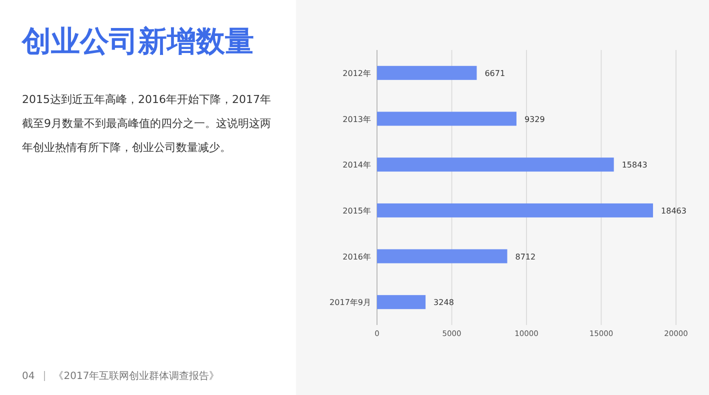  I want to click on y-tick-label: 2016年, so click(356, 257).